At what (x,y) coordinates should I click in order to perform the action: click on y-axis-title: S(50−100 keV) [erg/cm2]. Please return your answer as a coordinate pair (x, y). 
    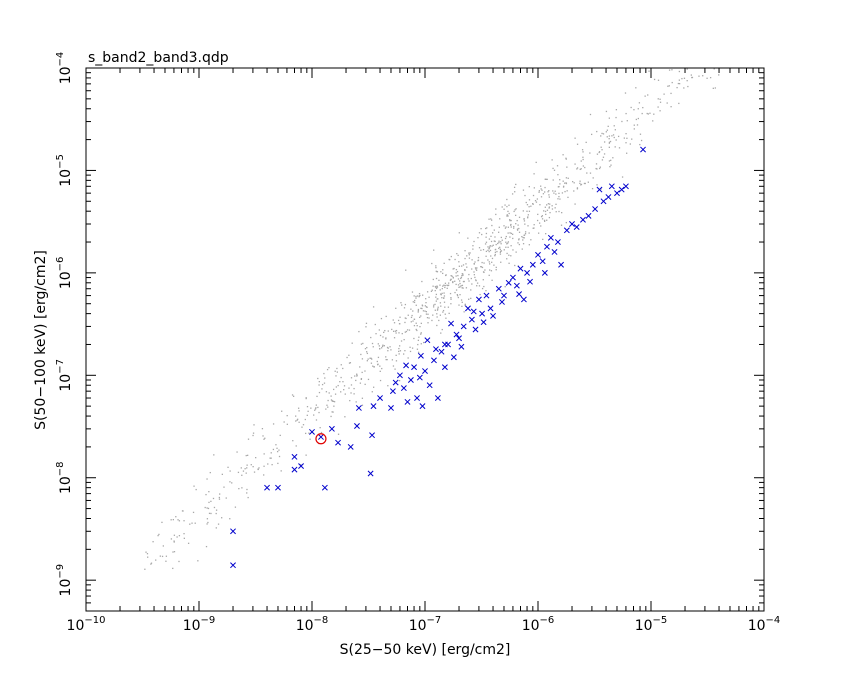
    Looking at the image, I should click on (41, 340).